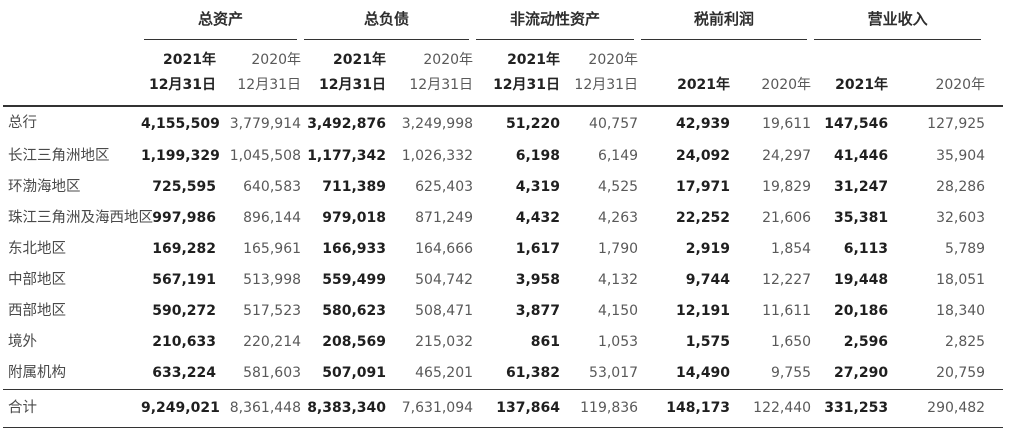  I want to click on group-header-profit-before-tax: 税前利润, so click(724, 21).